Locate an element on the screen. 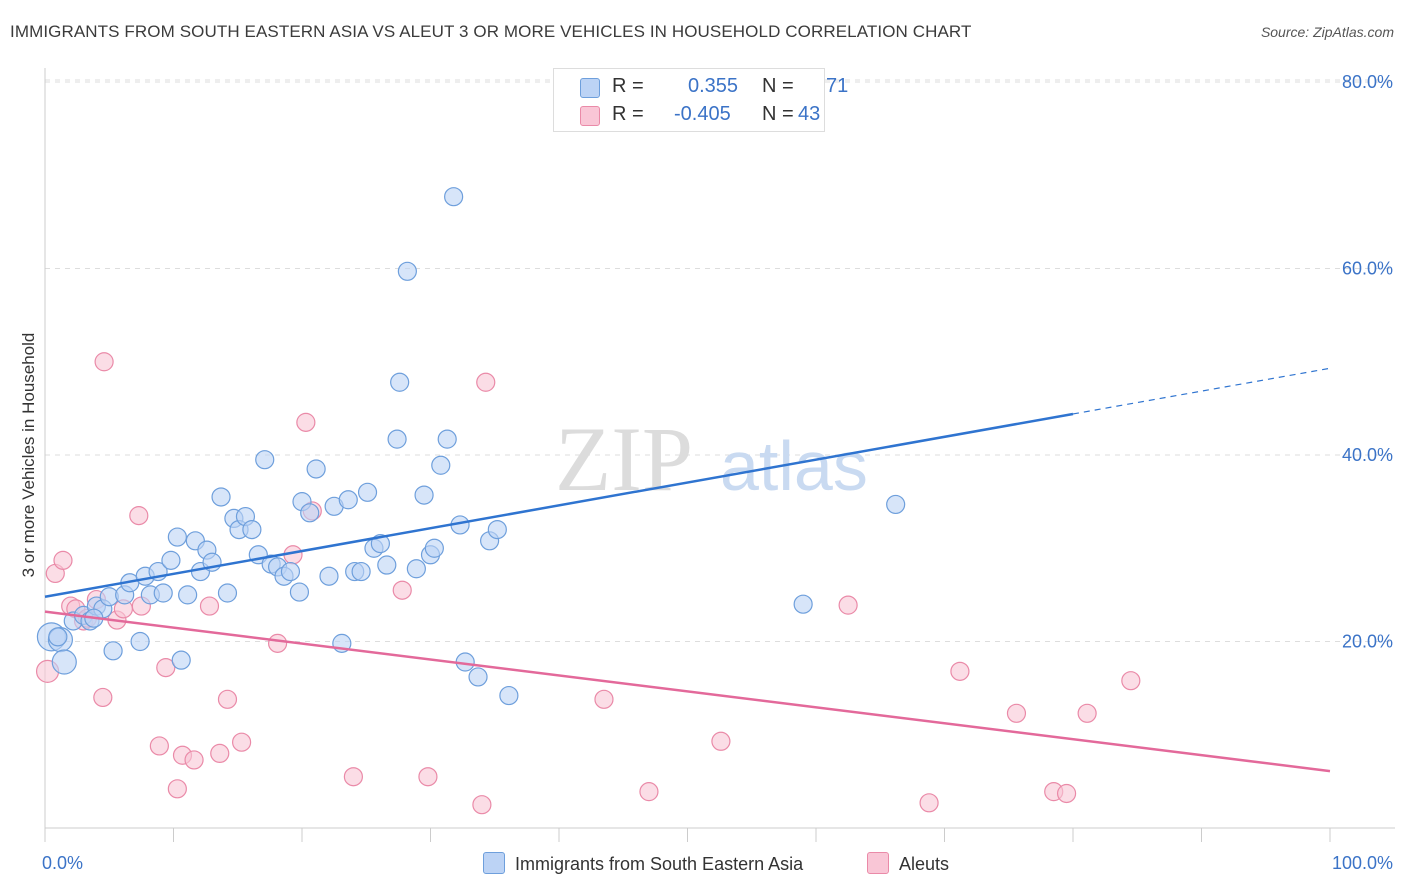 Image resolution: width=1406 pixels, height=892 pixels. y-tick-label: 60.0% is located at coordinates (1367, 269).